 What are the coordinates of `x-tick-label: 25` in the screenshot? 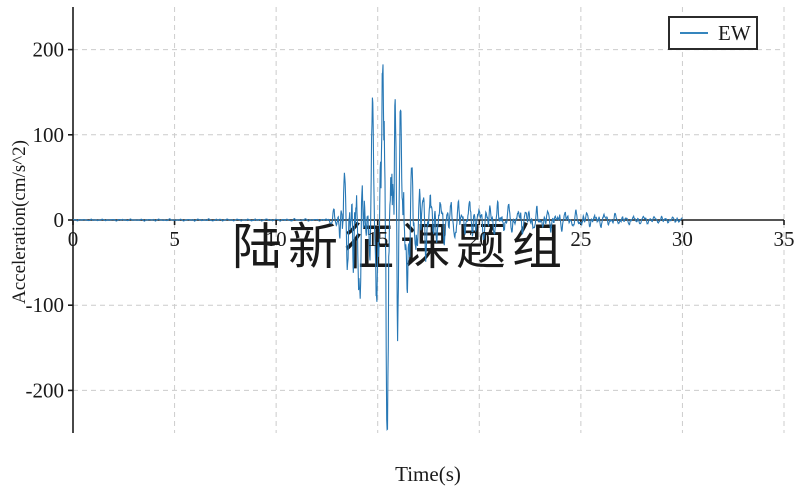 It's located at (580, 239).